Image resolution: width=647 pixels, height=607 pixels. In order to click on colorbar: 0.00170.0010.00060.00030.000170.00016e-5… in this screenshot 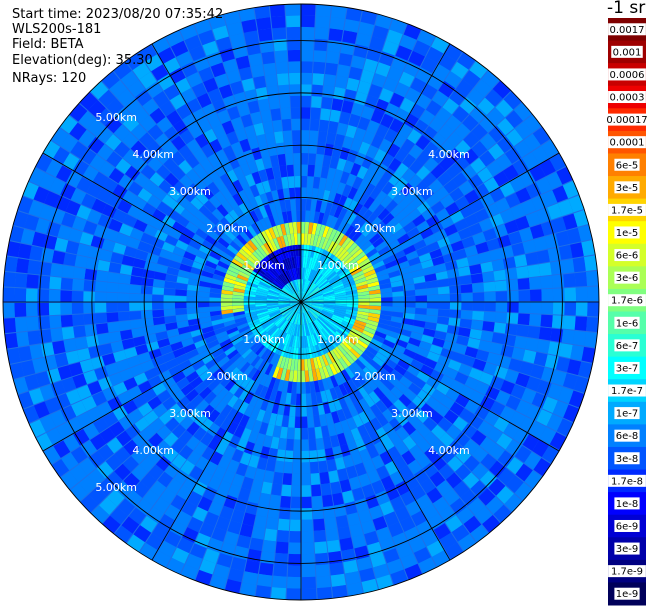, I will do `click(625, 312)`.